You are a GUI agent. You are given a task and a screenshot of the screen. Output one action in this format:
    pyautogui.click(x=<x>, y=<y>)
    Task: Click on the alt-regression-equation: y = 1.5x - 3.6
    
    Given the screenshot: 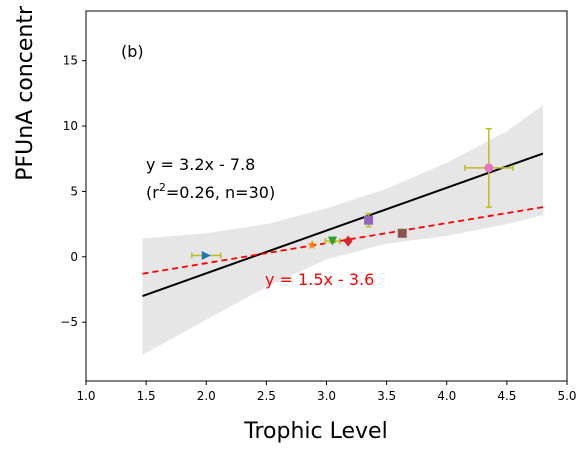 What is the action you would take?
    pyautogui.click(x=319, y=279)
    